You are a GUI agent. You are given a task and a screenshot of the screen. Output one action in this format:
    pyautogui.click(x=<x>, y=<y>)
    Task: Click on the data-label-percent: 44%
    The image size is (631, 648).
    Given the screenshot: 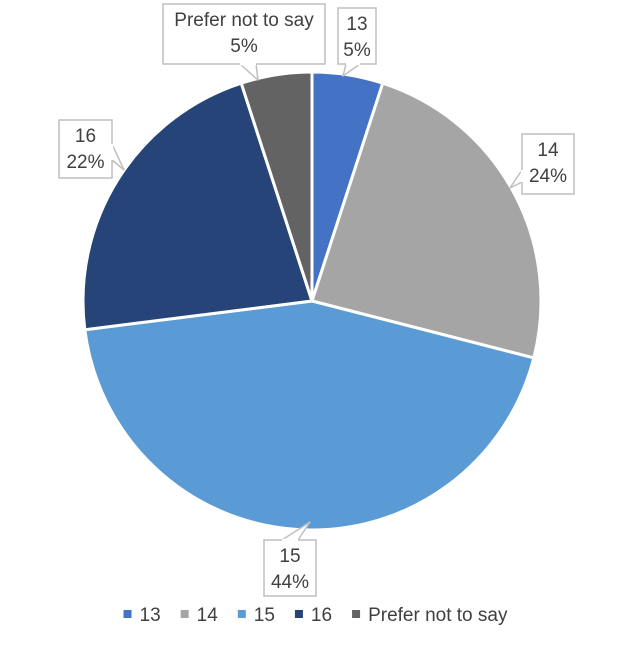 What is the action you would take?
    pyautogui.click(x=290, y=582)
    